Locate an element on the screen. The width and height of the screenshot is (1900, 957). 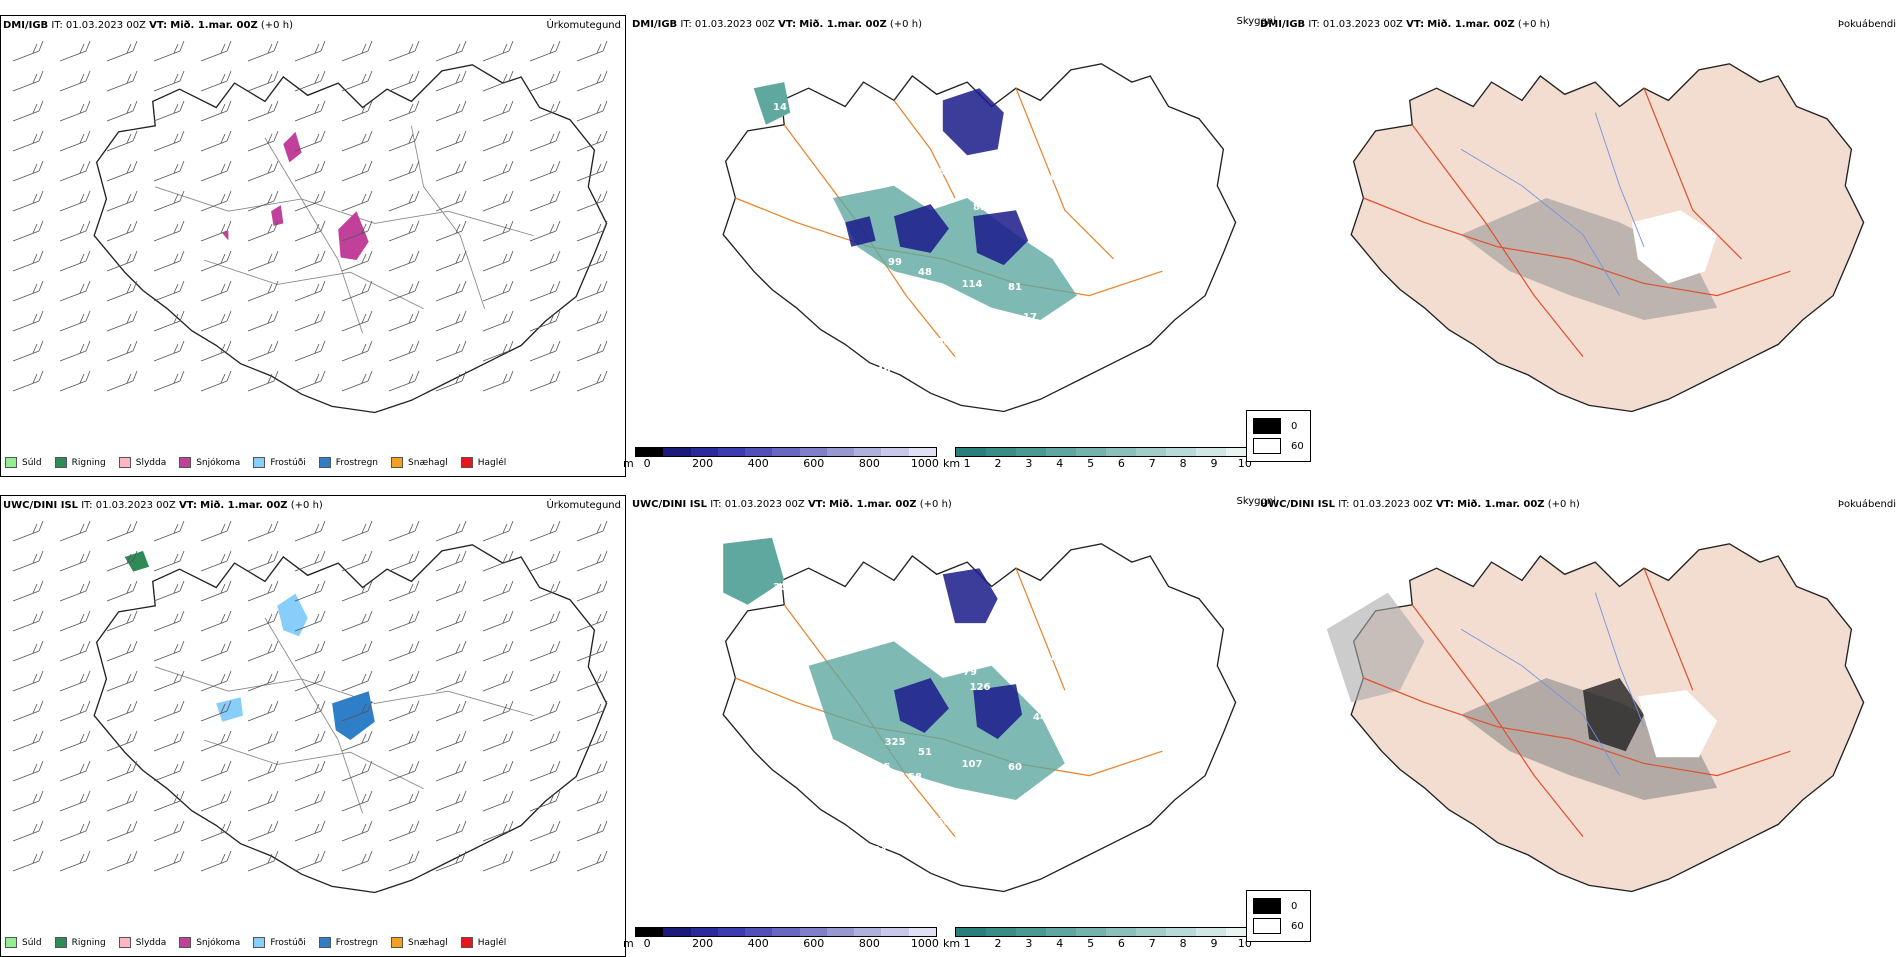
colorbar-tick: 5 is located at coordinates (1091, 943).